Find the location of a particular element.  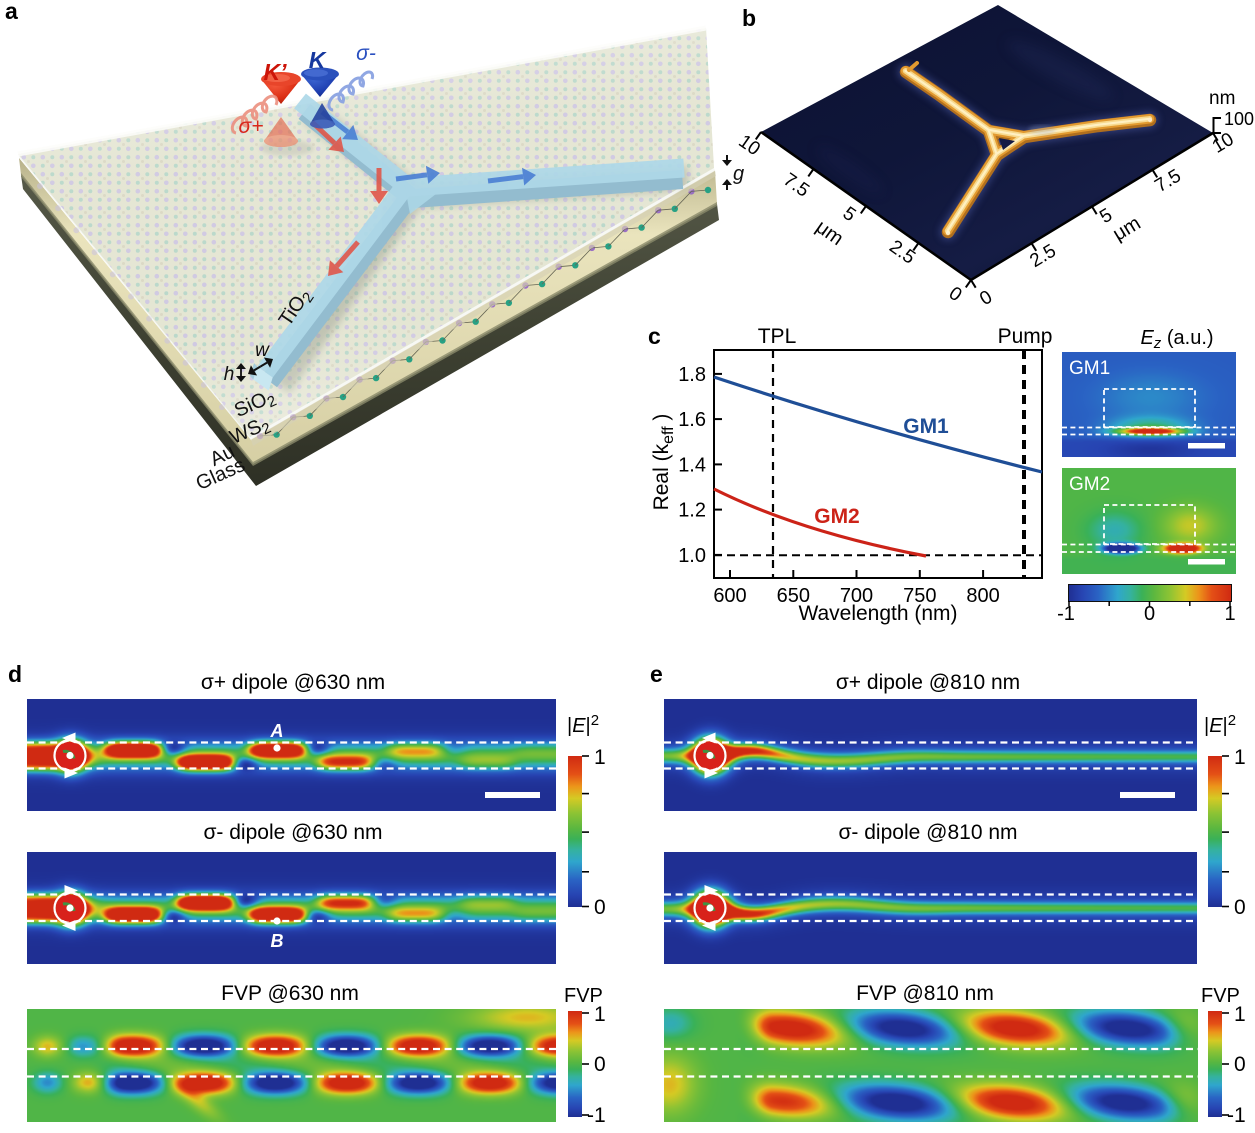

svg-text: 650 is located at coordinates (793, 596).